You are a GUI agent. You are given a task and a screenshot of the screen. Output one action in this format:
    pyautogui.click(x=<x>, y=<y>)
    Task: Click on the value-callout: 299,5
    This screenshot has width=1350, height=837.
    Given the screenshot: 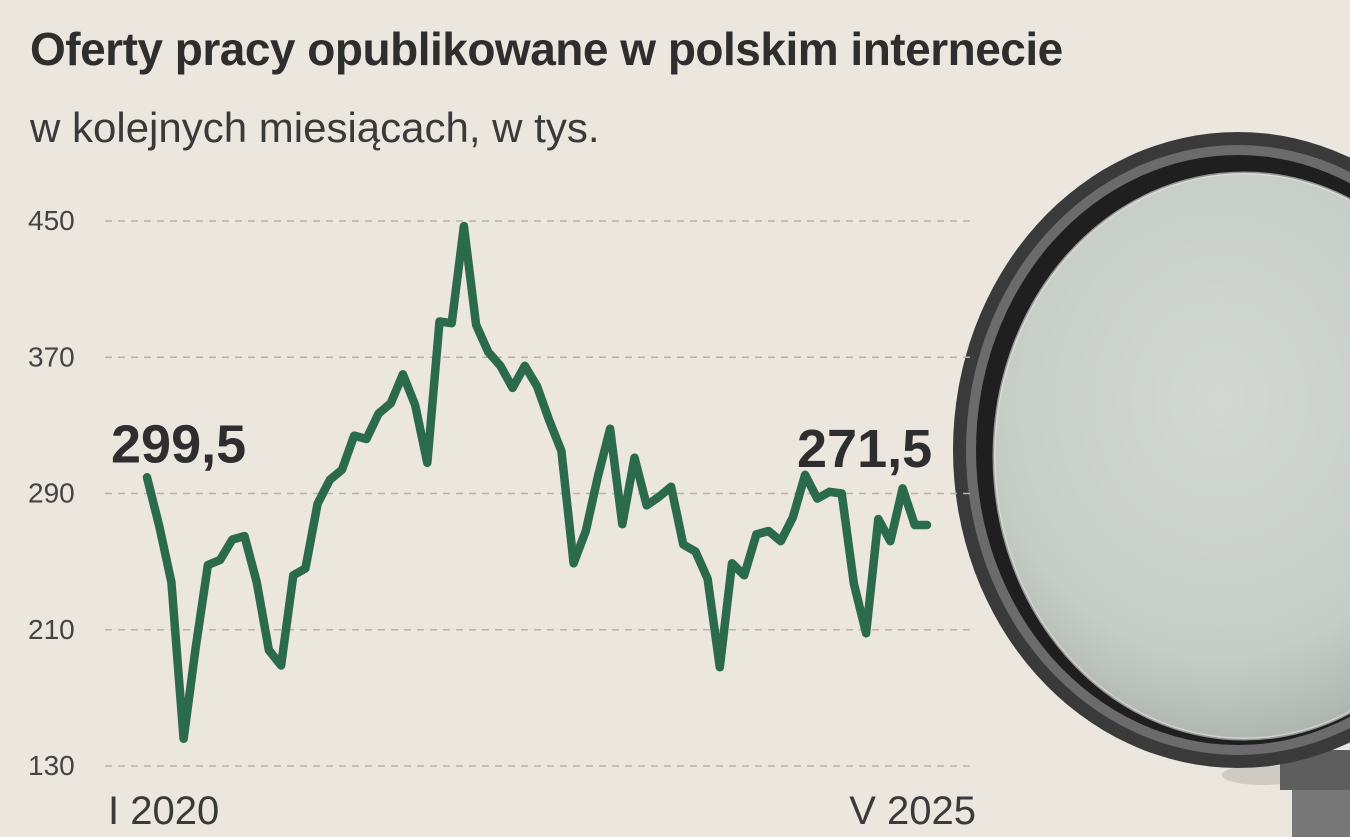 What is the action you would take?
    pyautogui.click(x=178, y=444)
    